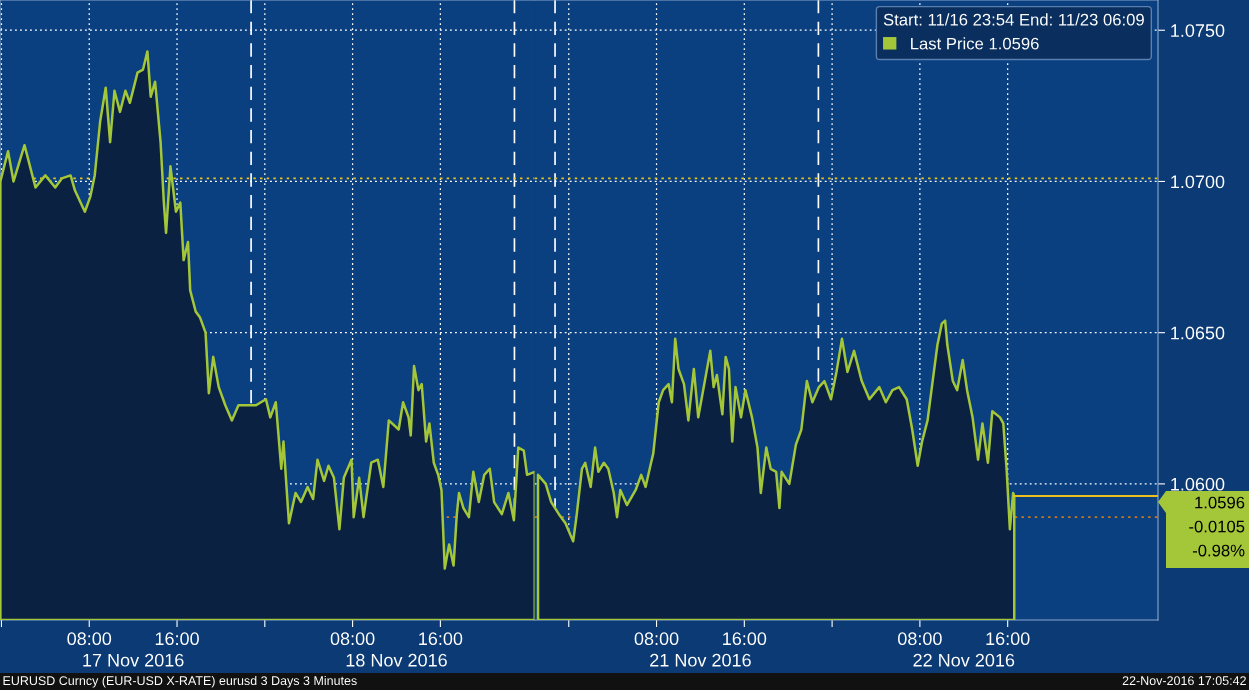  Describe the element at coordinates (1198, 333) in the screenshot. I see `y-tick-label: 1.0650` at that location.